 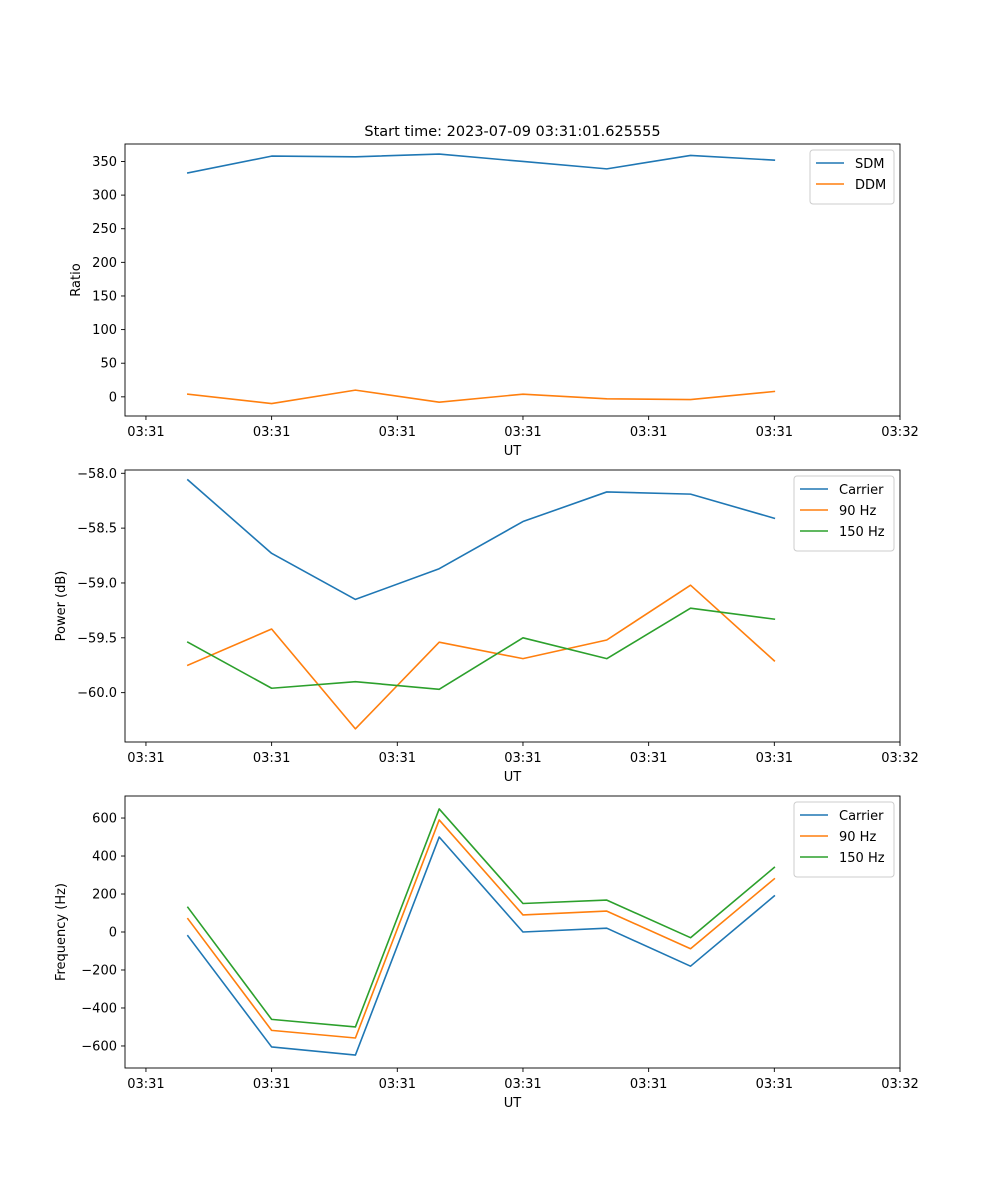 What do you see at coordinates (481, 918) in the screenshot?
I see `series-line-frequency-150-hz` at bounding box center [481, 918].